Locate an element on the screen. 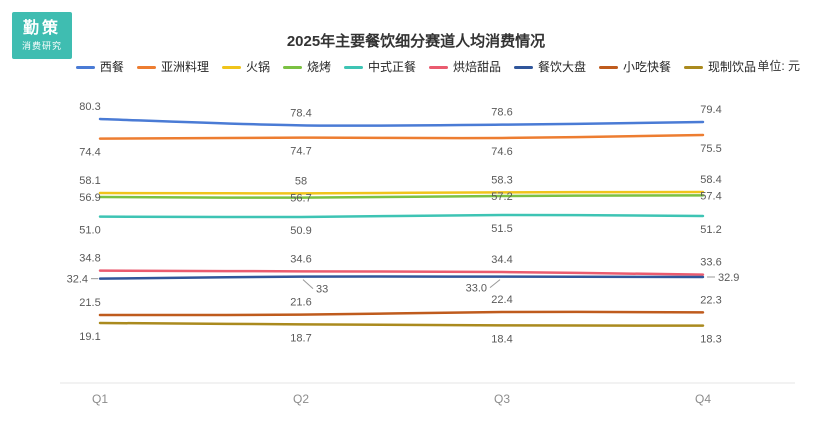 The width and height of the screenshot is (832, 422). value-label: 33.0 is located at coordinates (476, 289).